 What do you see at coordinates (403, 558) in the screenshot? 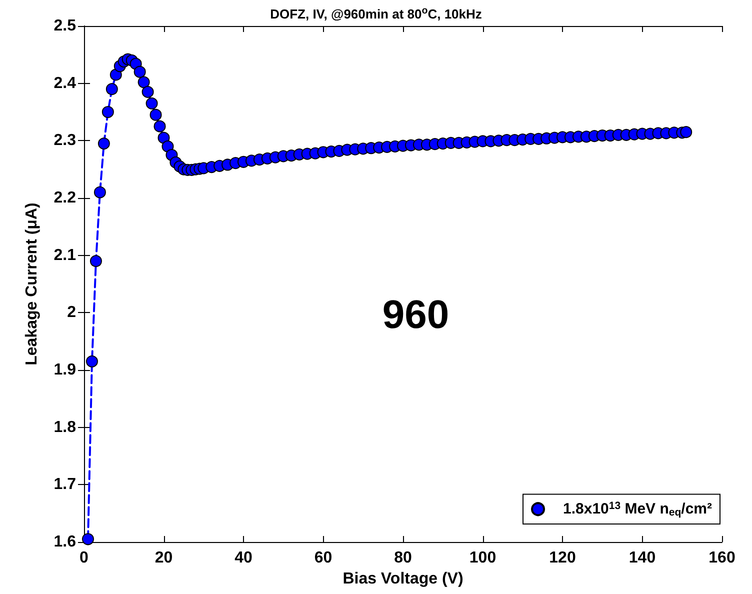
I see `x-tick-label: 80` at bounding box center [403, 558].